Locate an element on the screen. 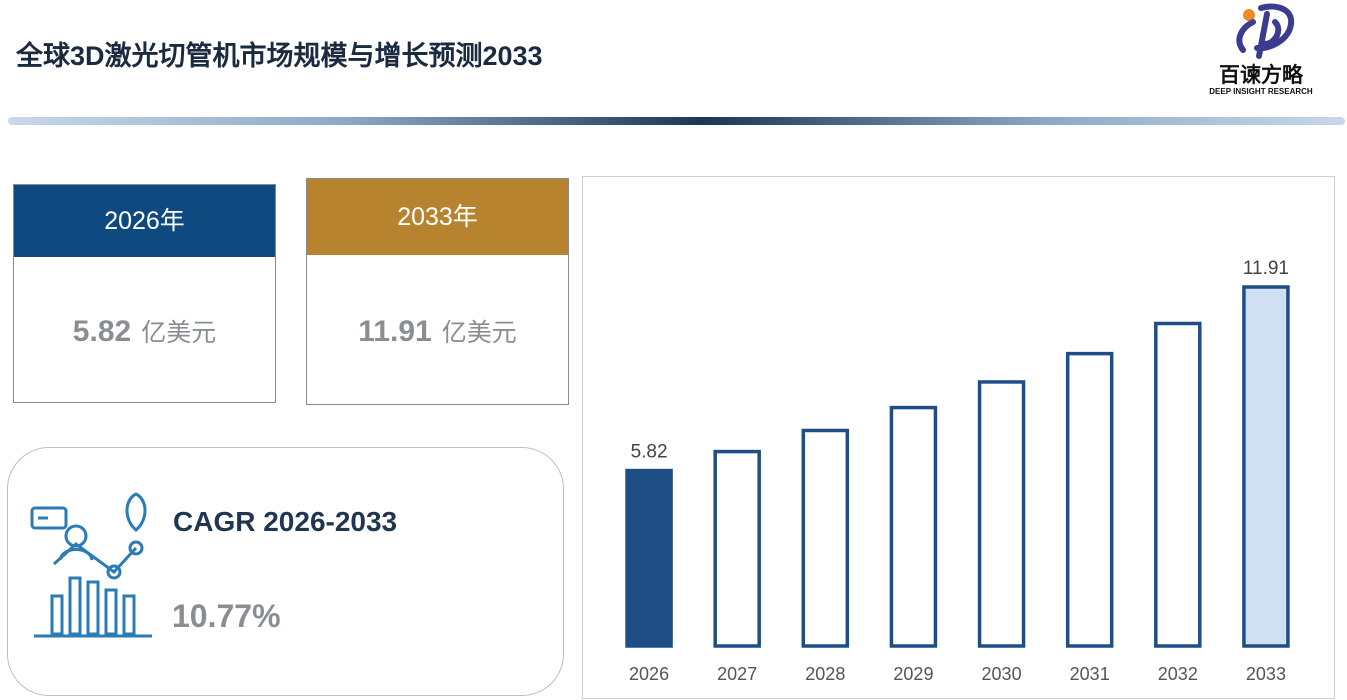 The image size is (1347, 700). x-tick-label: 2027 is located at coordinates (737, 674).